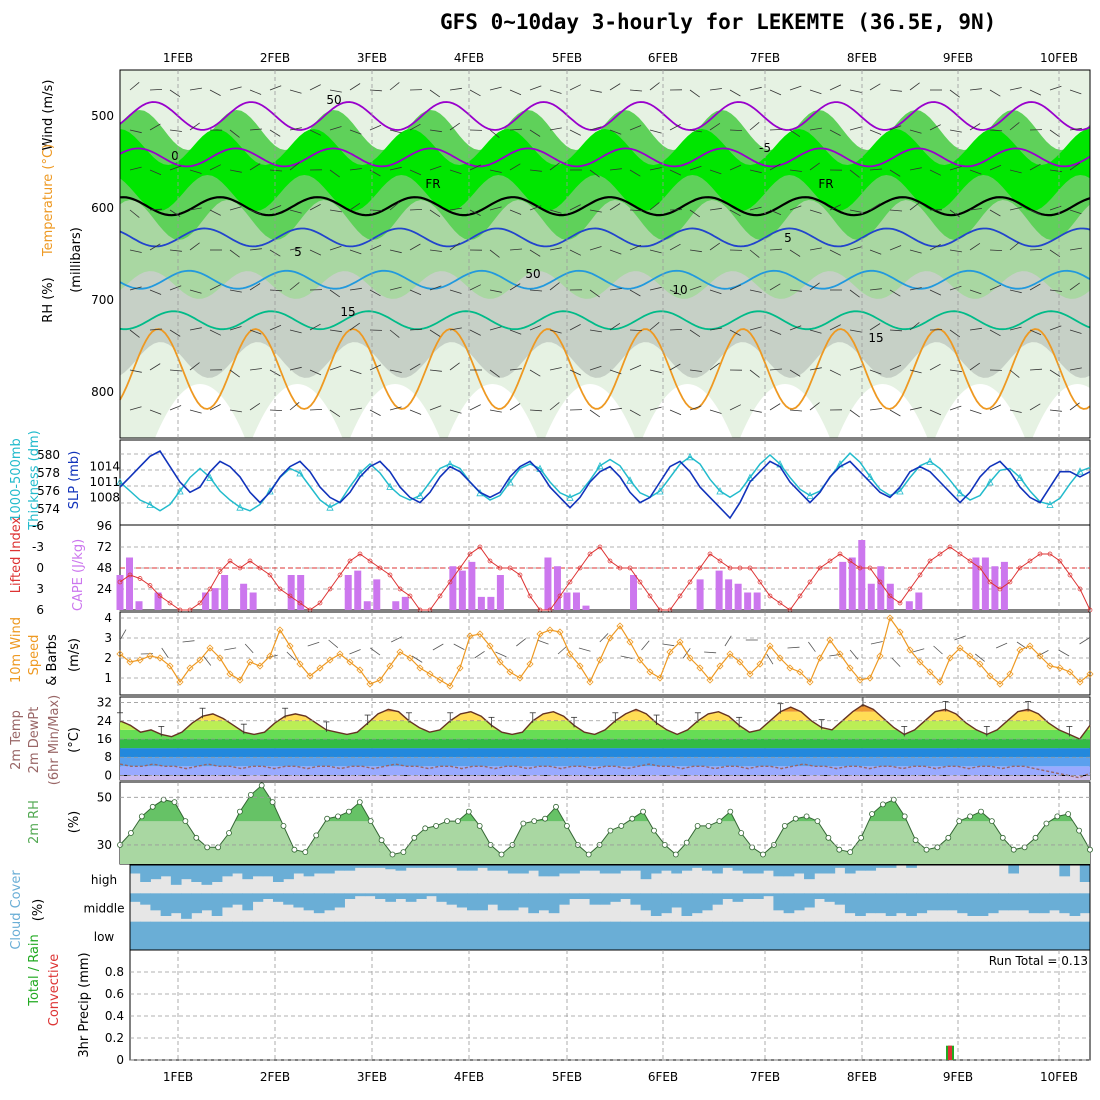 The image size is (1100, 1100). Describe the element at coordinates (215, 599) in the screenshot. I see `cape-bar` at that location.